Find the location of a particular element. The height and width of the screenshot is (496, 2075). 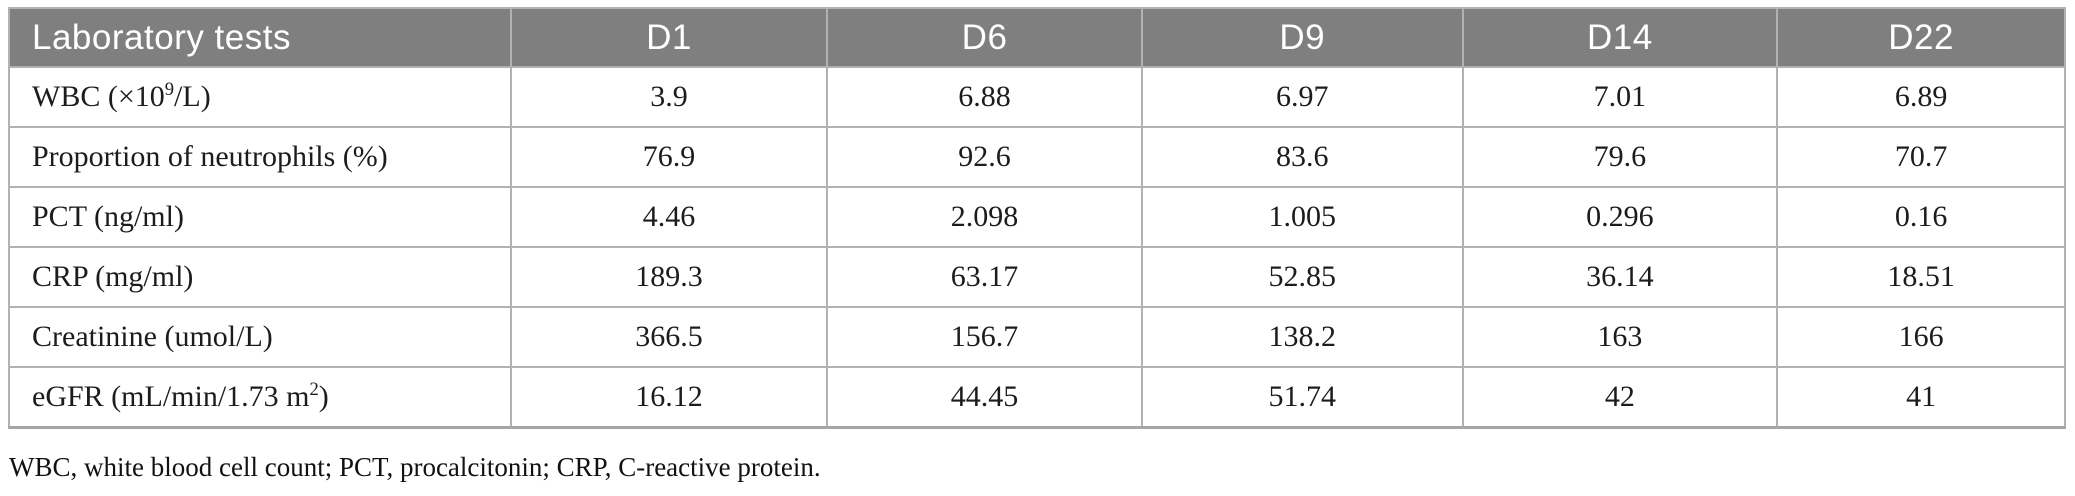

table-row: Creatinine (umol/L) 366.5 156.7 138.2 163 166 is located at coordinates (1037, 337).